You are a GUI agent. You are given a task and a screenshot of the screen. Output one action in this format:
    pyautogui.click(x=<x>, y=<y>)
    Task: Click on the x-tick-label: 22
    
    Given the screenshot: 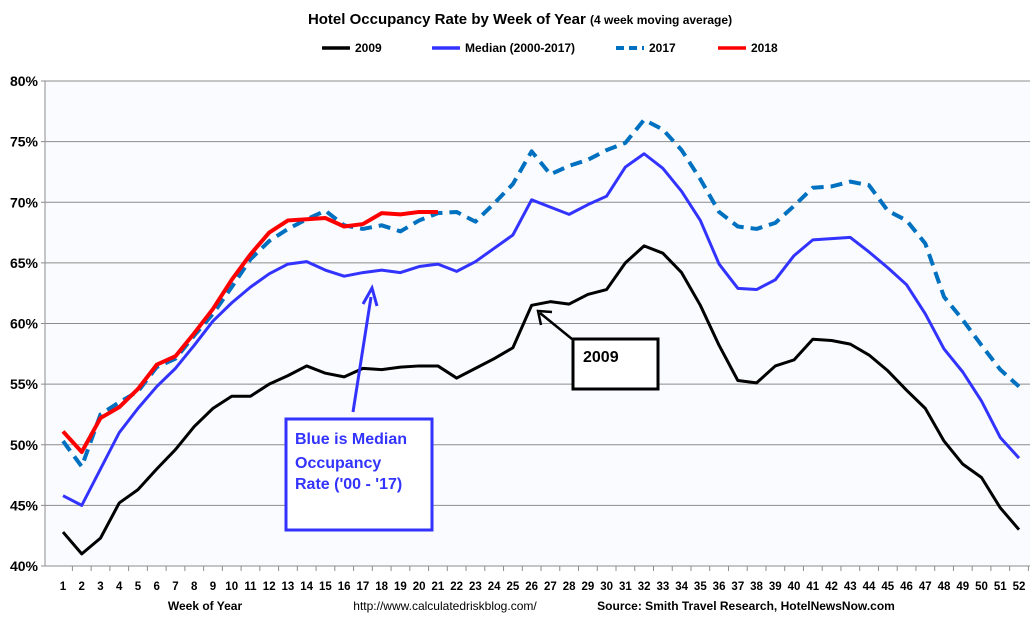 What is the action you would take?
    pyautogui.click(x=456, y=587)
    